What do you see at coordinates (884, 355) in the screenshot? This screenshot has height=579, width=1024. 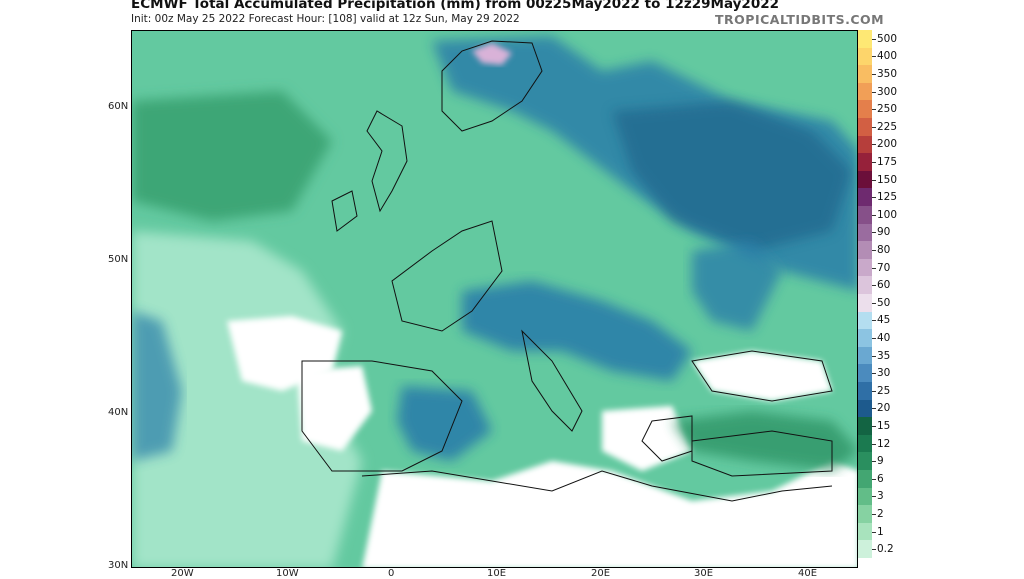 I see `colorbar-level-label: 35` at bounding box center [884, 355].